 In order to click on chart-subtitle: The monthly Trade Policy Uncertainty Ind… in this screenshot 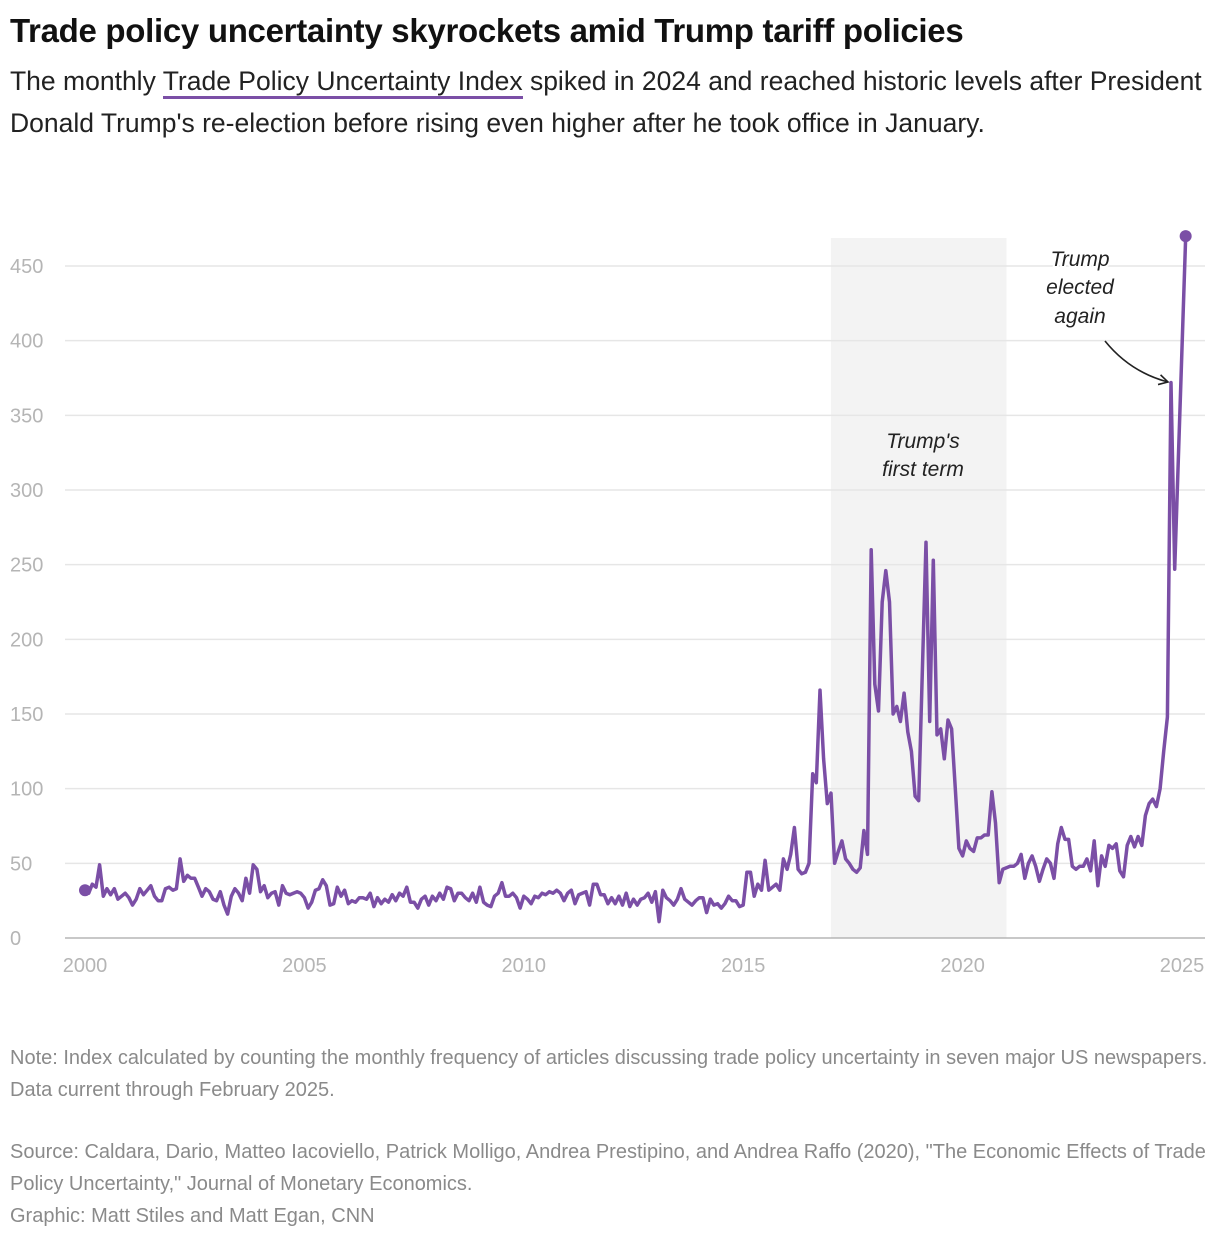, I will do `click(612, 102)`.